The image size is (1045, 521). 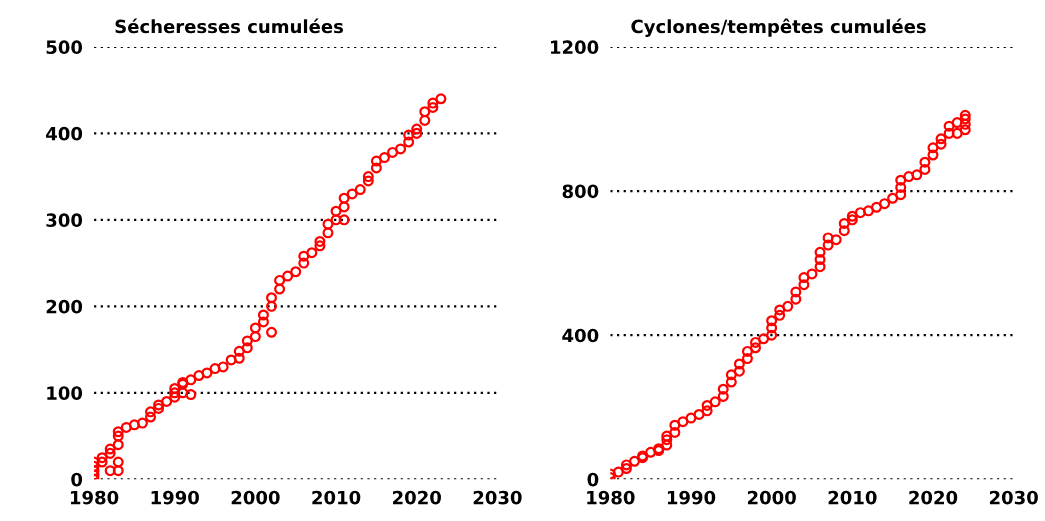 I want to click on y-tick-label: 500, so click(x=64, y=47).